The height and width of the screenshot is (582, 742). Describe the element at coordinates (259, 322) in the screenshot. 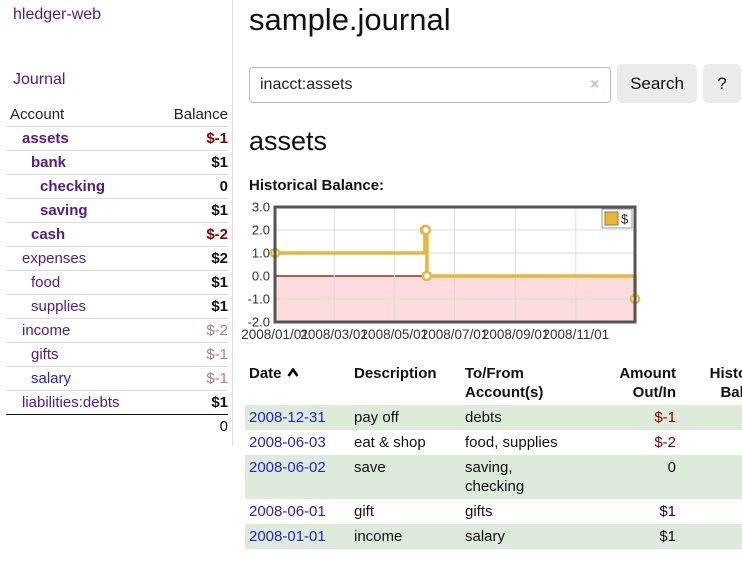

I see `y-tick-label: -2.0` at that location.